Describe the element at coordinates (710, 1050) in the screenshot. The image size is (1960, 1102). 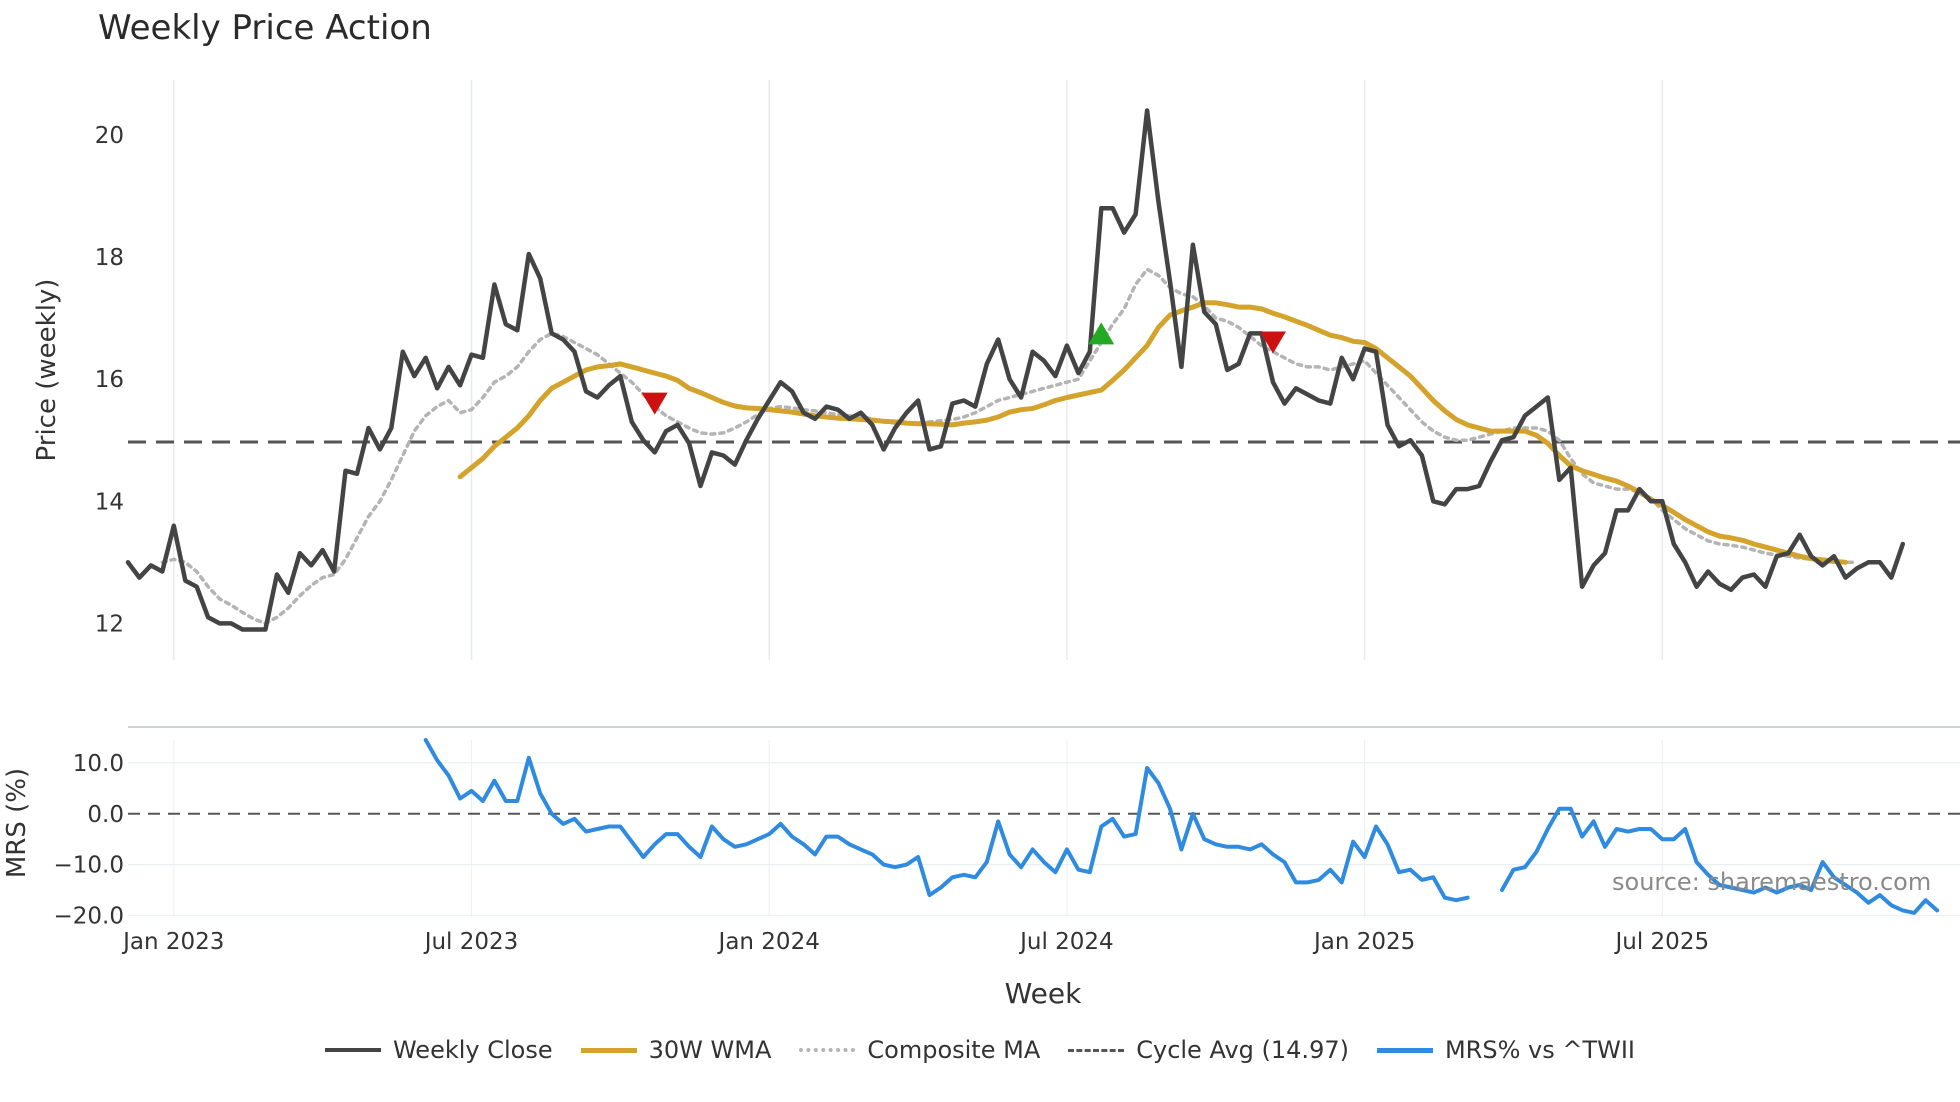
I see `legend-label: 30W WMA` at that location.